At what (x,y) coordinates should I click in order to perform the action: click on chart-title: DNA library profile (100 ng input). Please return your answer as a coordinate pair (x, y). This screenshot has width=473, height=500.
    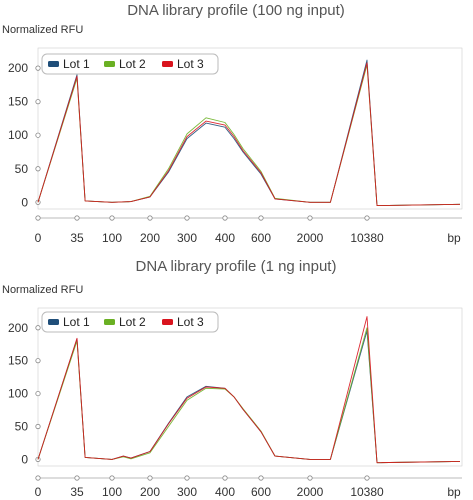
    Looking at the image, I should click on (236, 10).